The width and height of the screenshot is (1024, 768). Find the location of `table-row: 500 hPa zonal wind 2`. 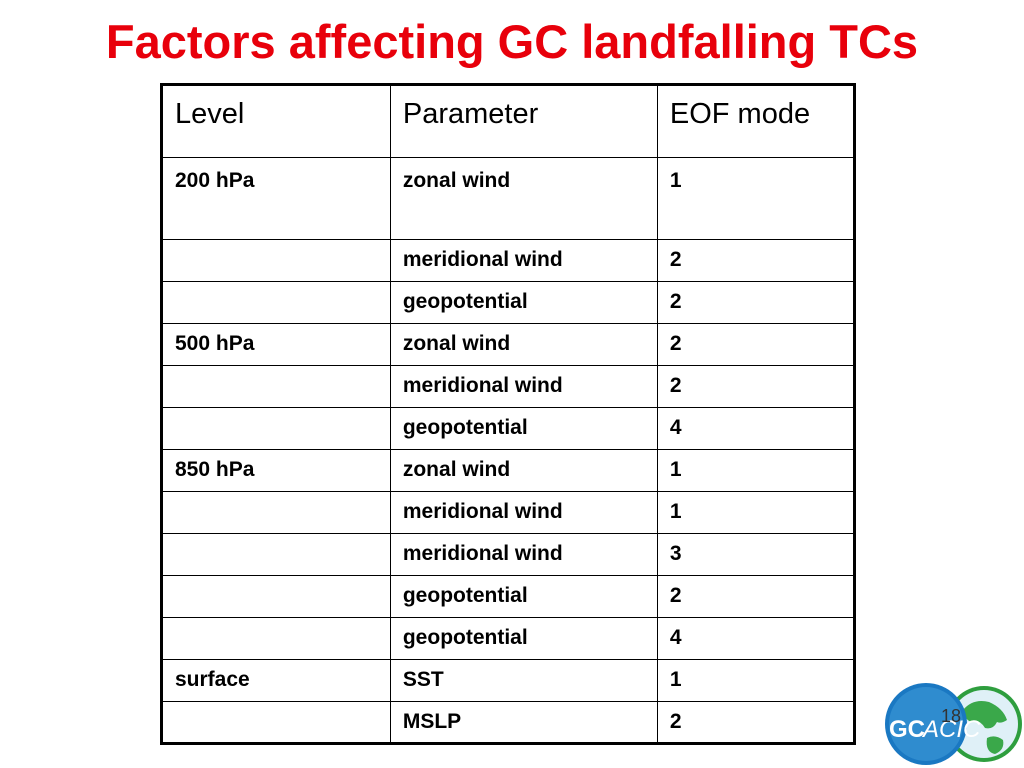

table-row: 500 hPa zonal wind 2 is located at coordinates (508, 344).